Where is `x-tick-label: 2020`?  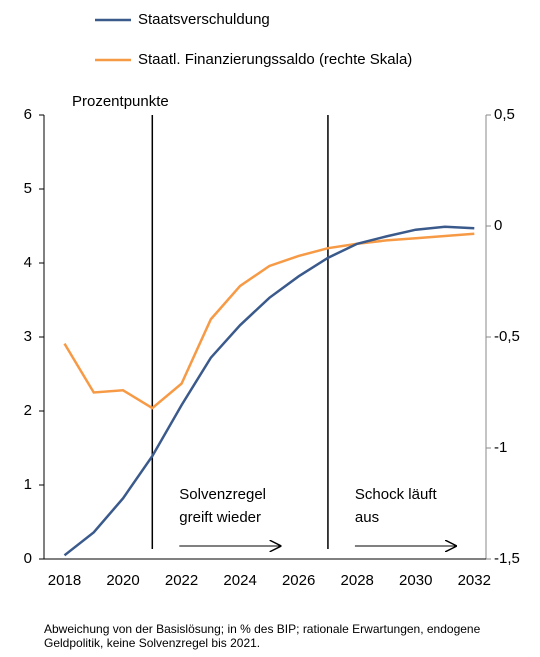 x-tick-label: 2020 is located at coordinates (122, 580).